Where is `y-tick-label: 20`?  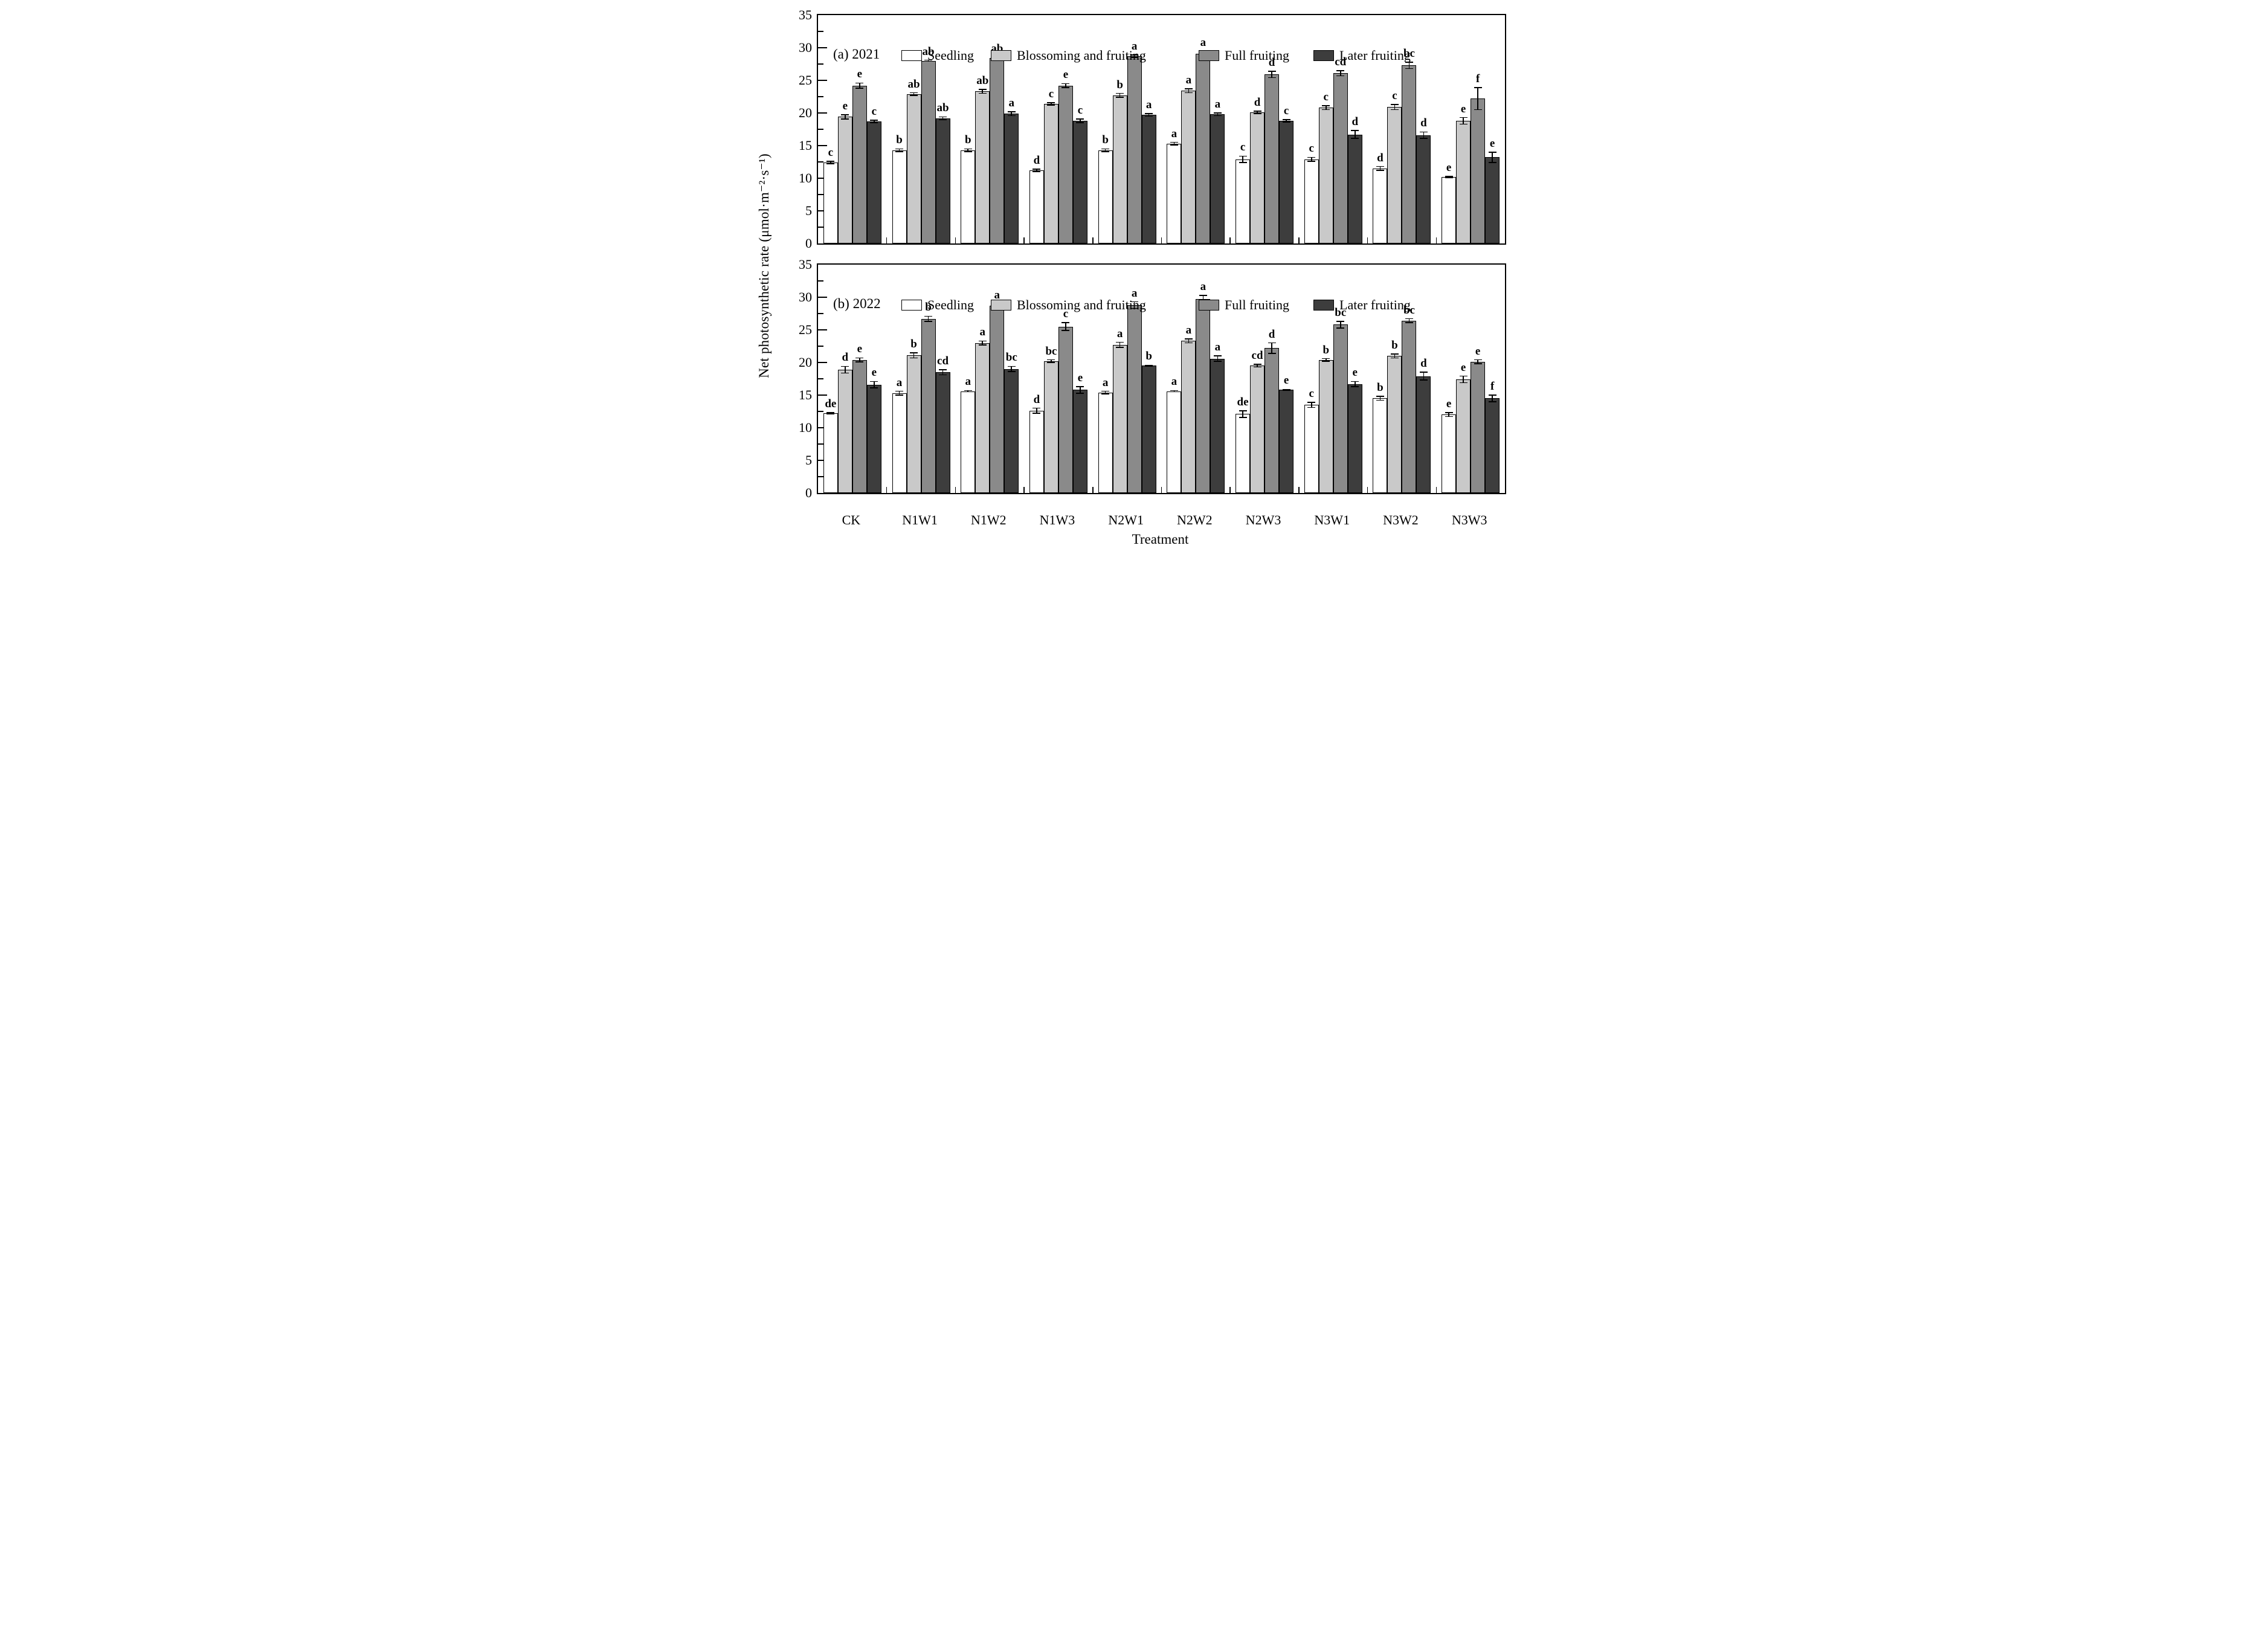 y-tick-label: 20 is located at coordinates (805, 362).